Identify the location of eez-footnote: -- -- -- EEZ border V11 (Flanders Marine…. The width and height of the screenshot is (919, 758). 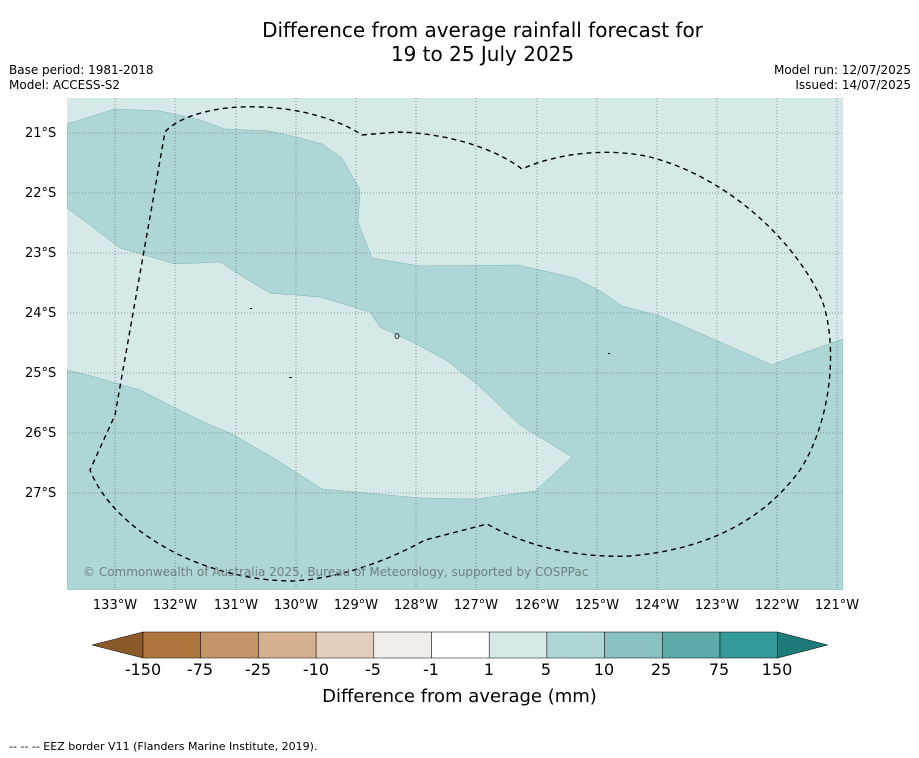
(163, 746).